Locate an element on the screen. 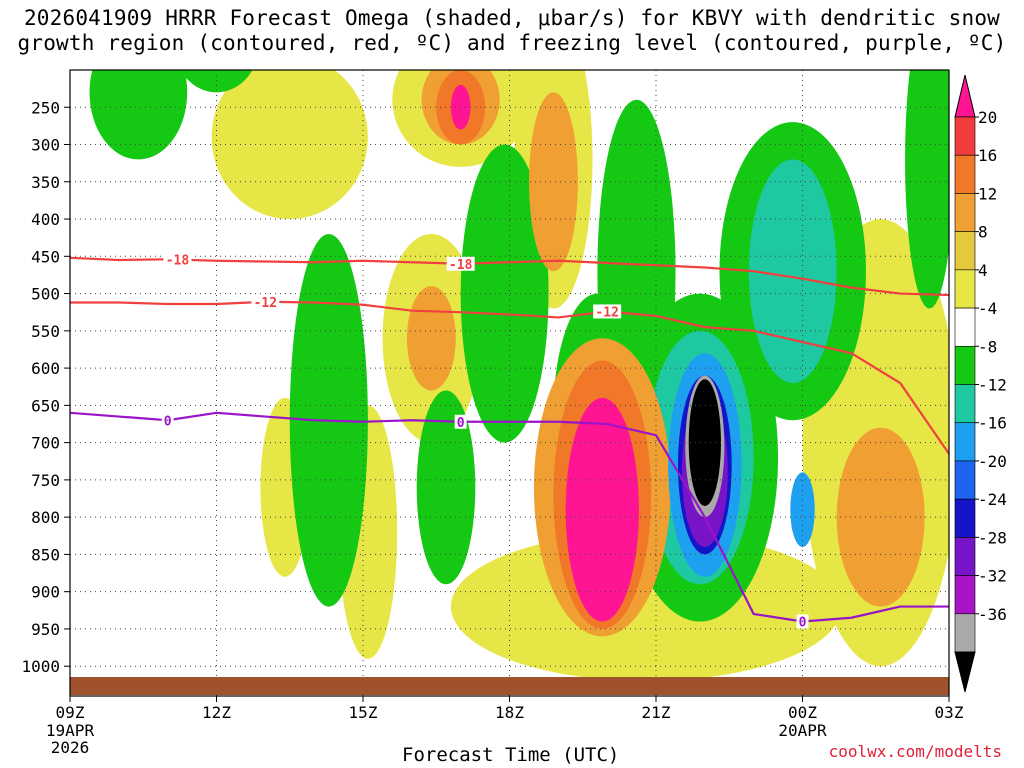 The image size is (1024, 768). colorbar-label-1: 16 is located at coordinates (987, 155).